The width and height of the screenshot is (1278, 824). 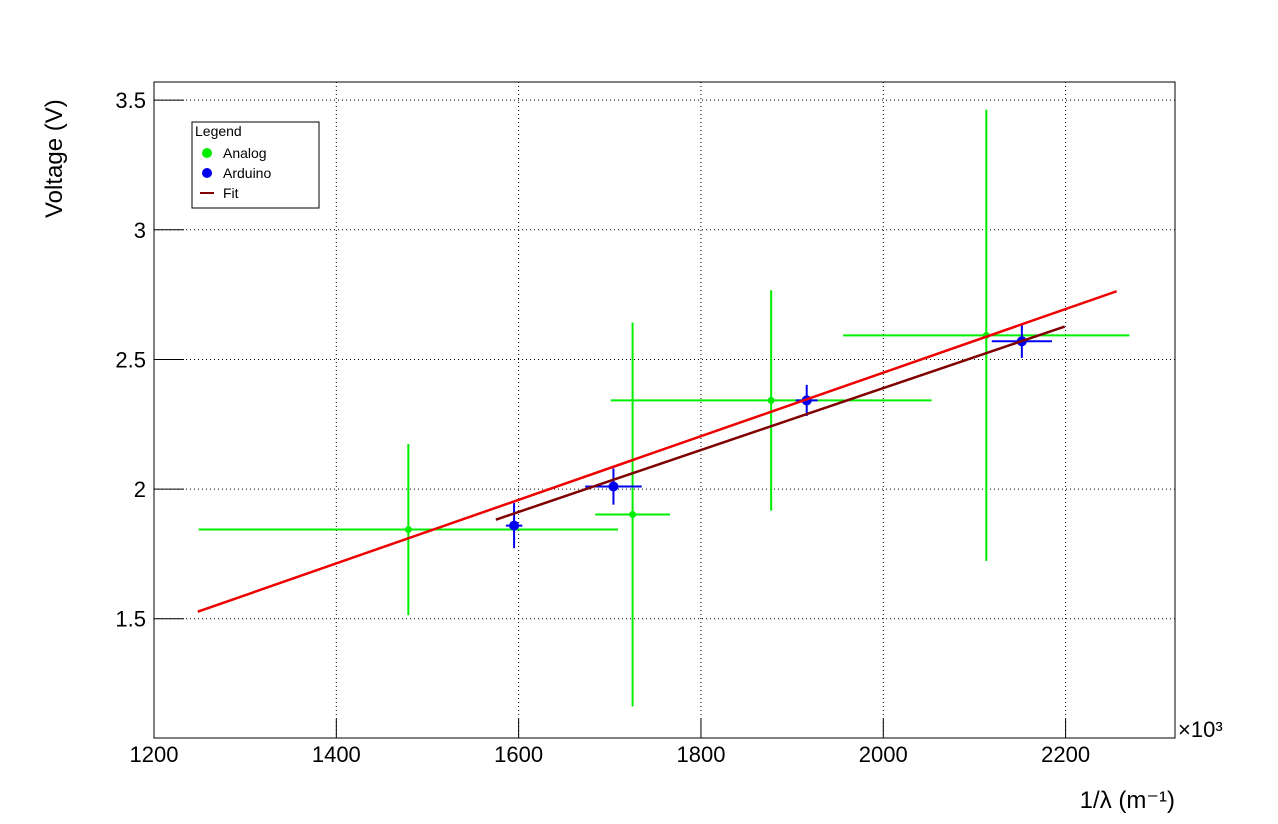 What do you see at coordinates (1065, 754) in the screenshot?
I see `x-tick-label: 2200` at bounding box center [1065, 754].